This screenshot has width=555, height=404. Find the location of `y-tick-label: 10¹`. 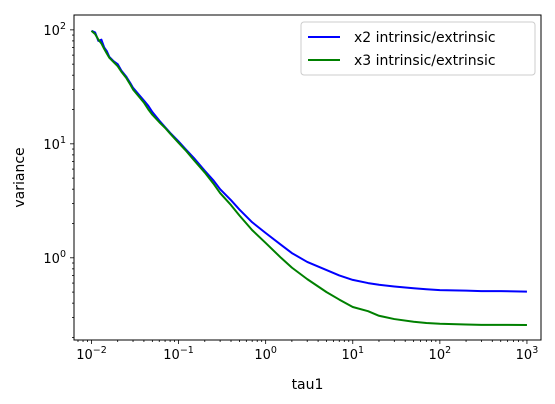

y-tick-label: 10¹ is located at coordinates (54, 144).